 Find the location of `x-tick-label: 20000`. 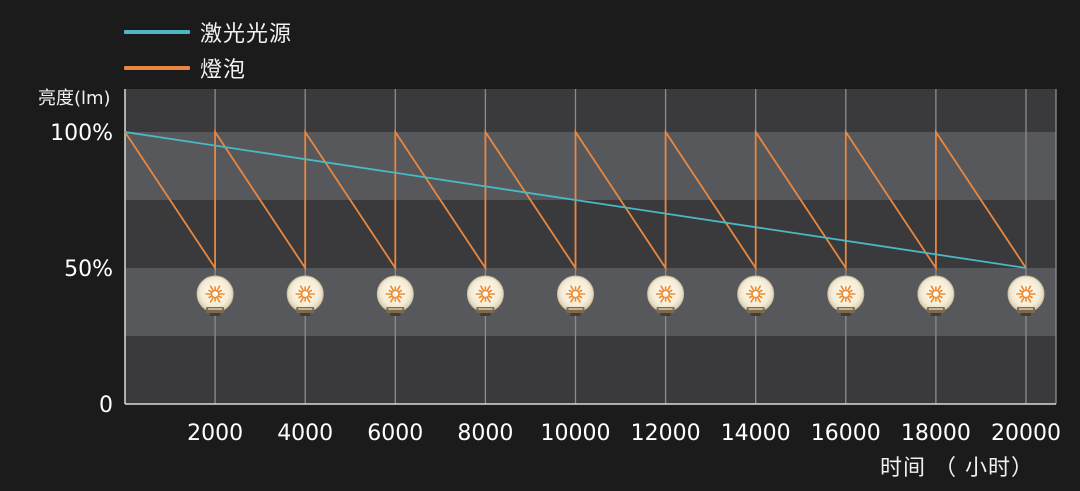

x-tick-label: 20000 is located at coordinates (1026, 433).